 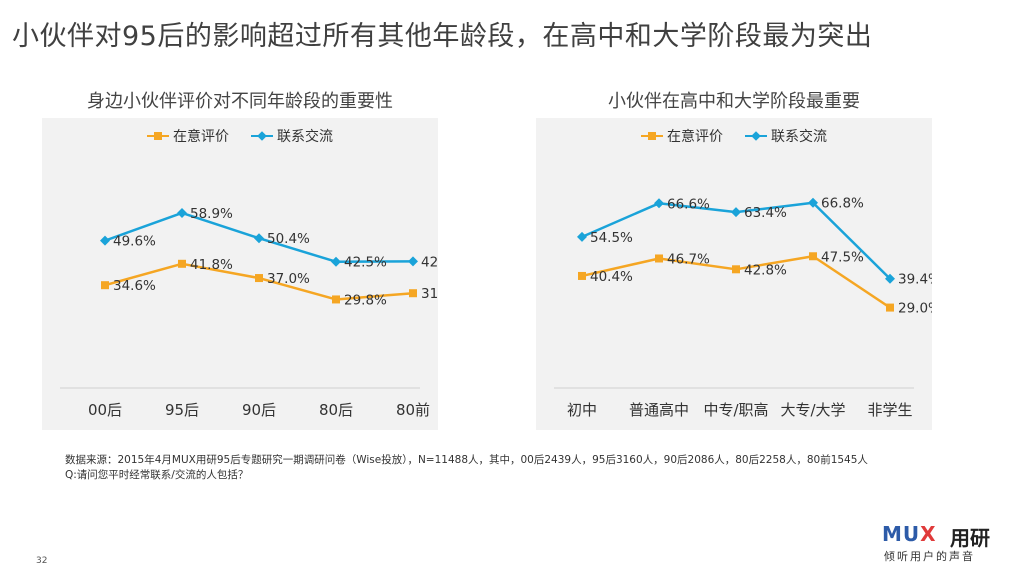 What do you see at coordinates (157, 475) in the screenshot?
I see `footnote-question: Q:请问您平时经常联系/交流的人包括？` at bounding box center [157, 475].